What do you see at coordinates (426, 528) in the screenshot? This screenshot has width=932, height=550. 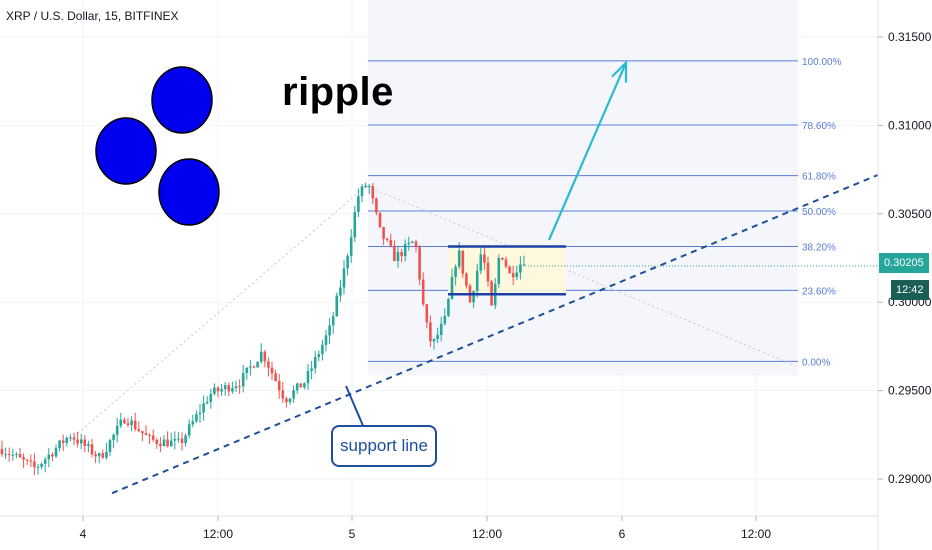 I see `time-axis: 4 12:00 5 12:00 6 12:00` at bounding box center [426, 528].